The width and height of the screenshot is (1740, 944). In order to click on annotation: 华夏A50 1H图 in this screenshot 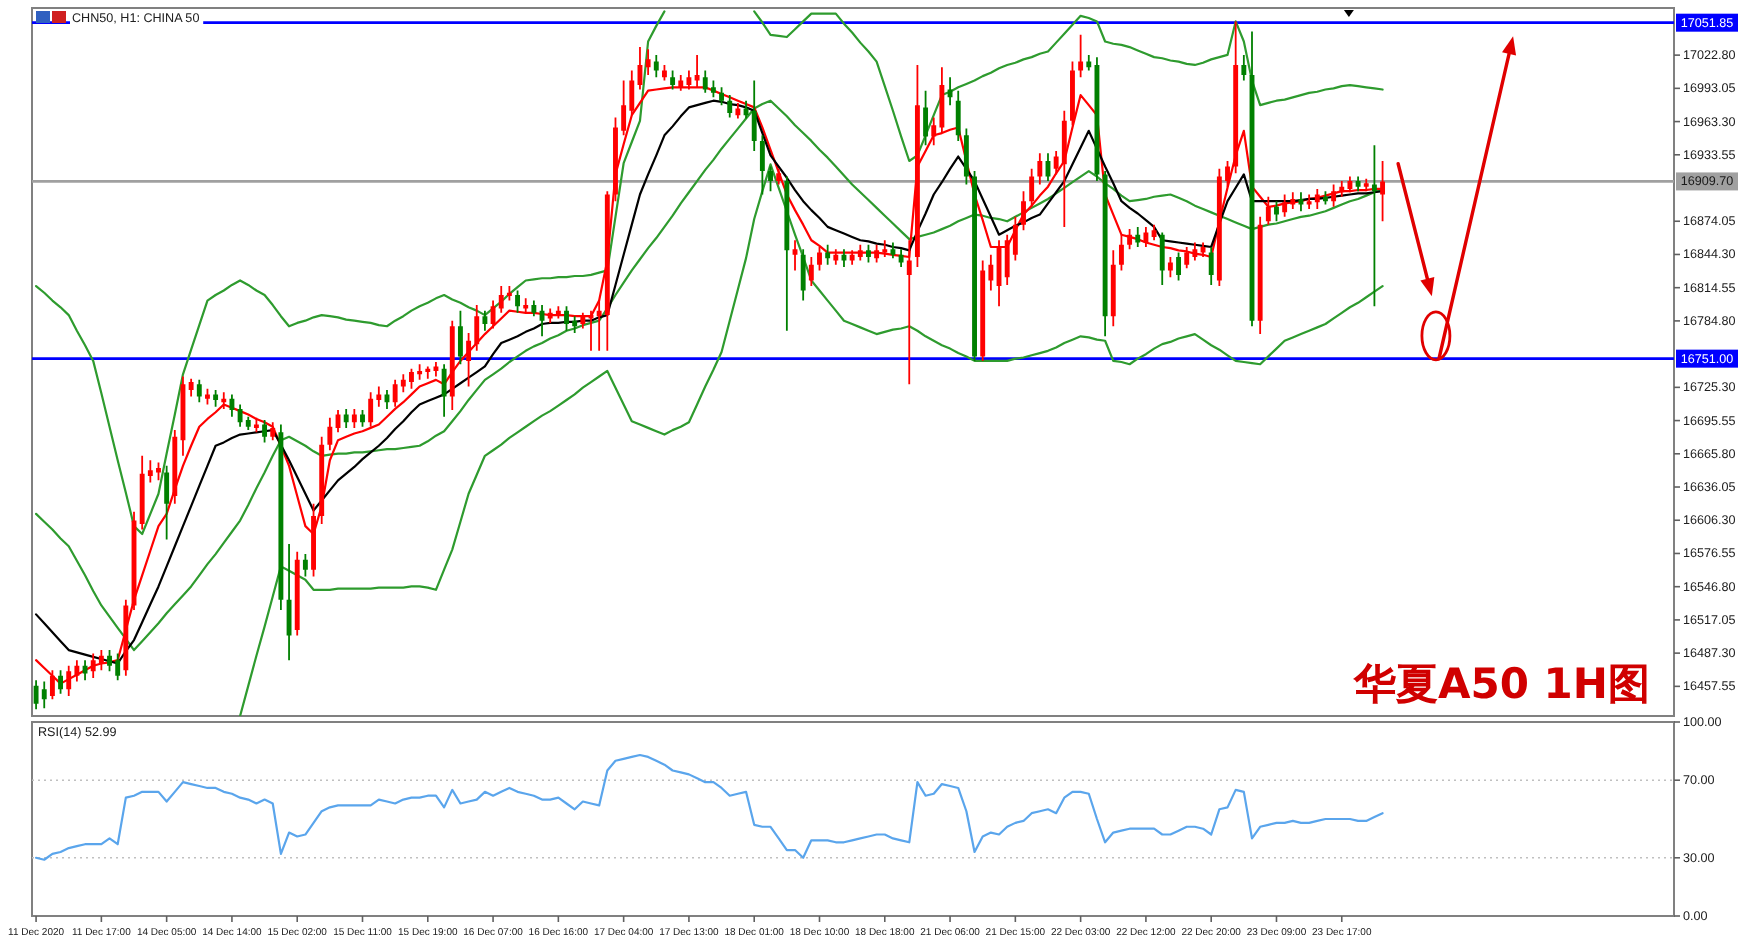, I will do `click(1501, 684)`.